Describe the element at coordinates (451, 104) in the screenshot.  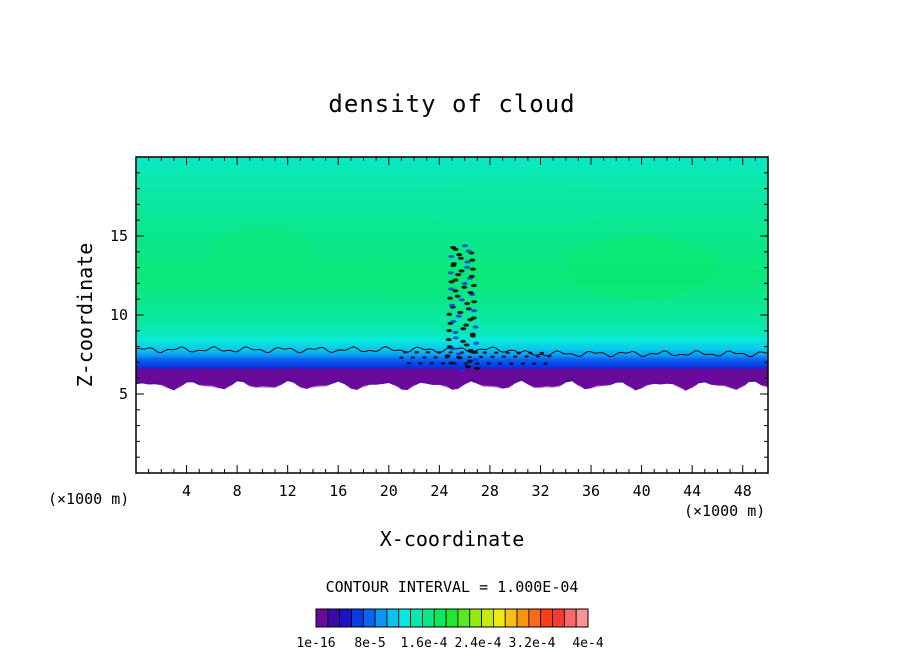
I see `chart-title: density of cloud` at that location.